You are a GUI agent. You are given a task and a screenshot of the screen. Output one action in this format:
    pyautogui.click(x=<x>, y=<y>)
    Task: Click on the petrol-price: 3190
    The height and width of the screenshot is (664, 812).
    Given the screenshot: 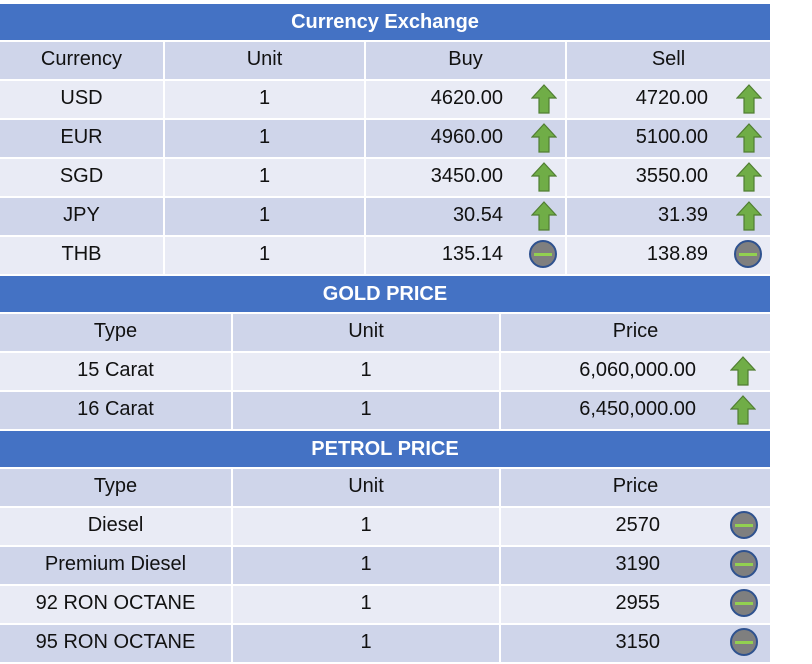 What is the action you would take?
    pyautogui.click(x=635, y=565)
    